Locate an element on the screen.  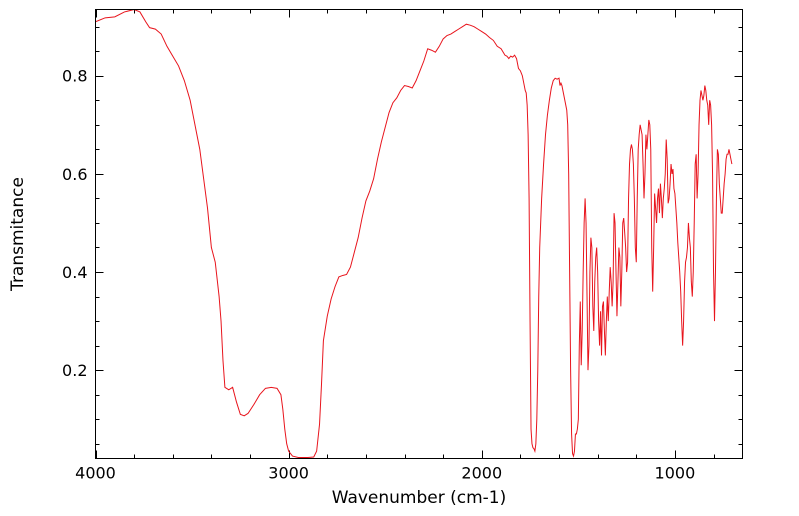
y-tick-label: 0.4 is located at coordinates (74, 272).